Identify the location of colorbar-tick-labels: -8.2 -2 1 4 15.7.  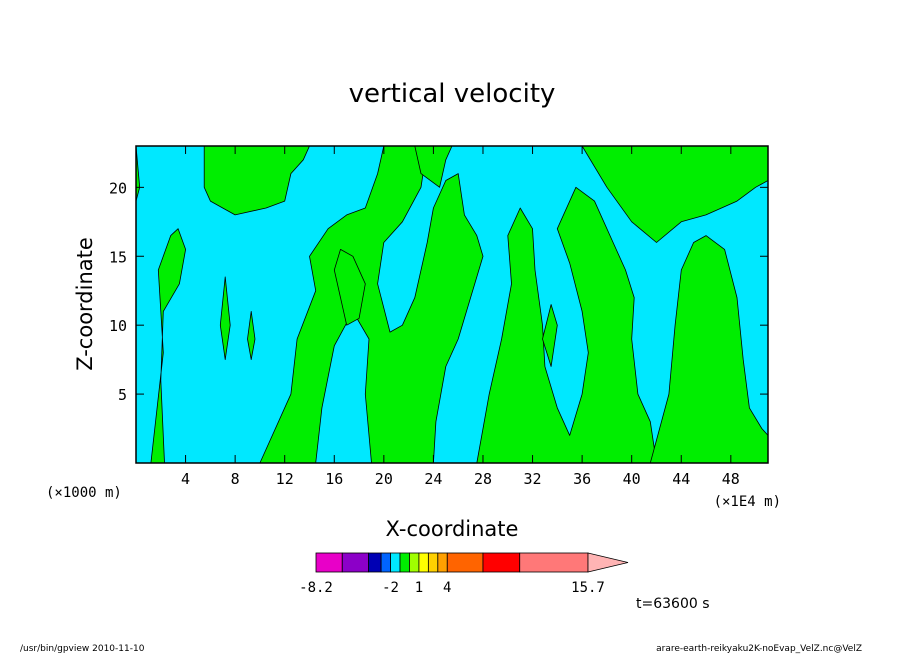
(452, 588).